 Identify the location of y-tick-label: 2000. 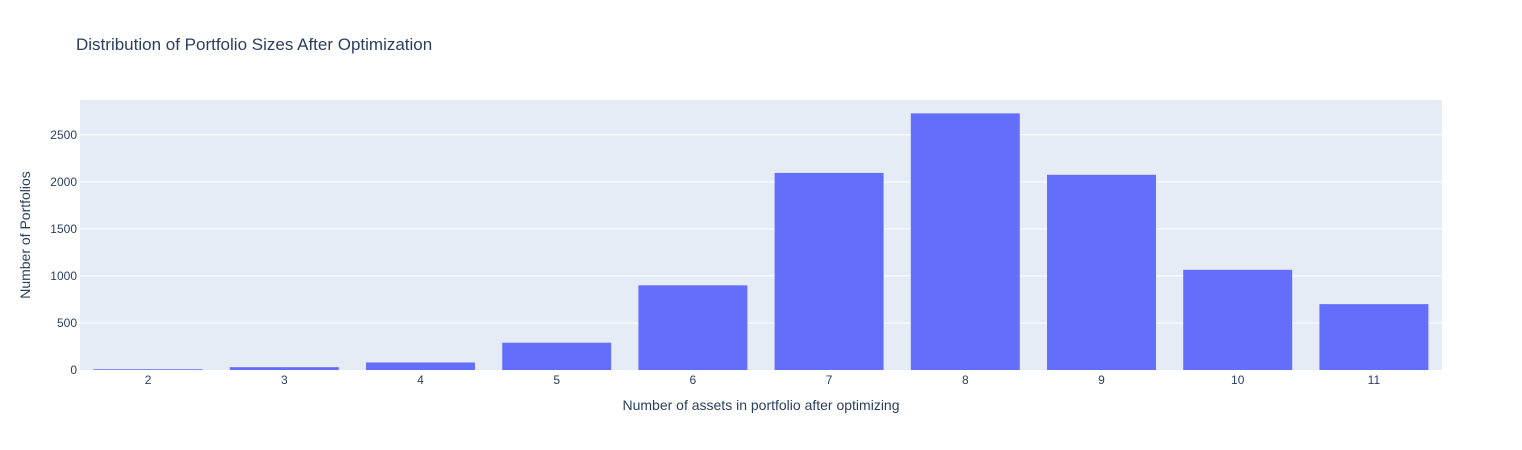
(63, 182).